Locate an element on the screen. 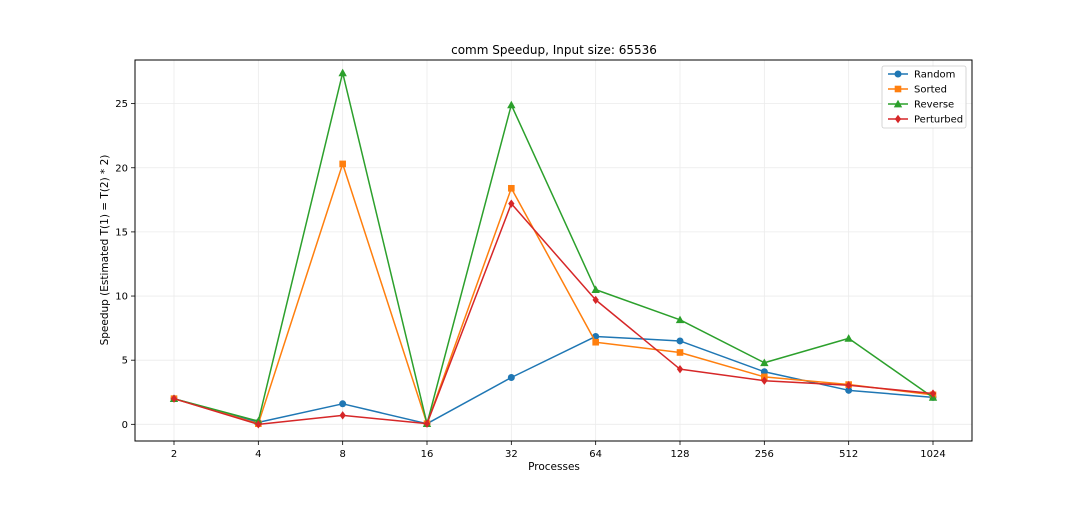  y-axis-label: Speedup (Estimated T(1) = T(2) * 2) is located at coordinates (105, 250).